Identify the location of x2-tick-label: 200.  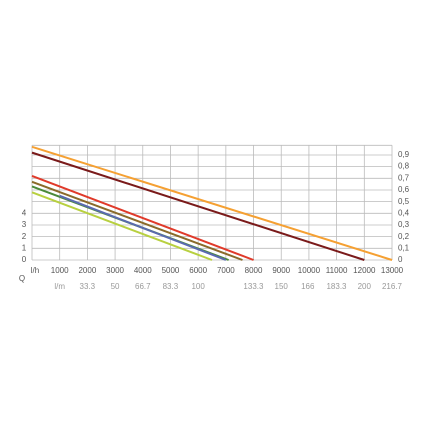
(365, 286).